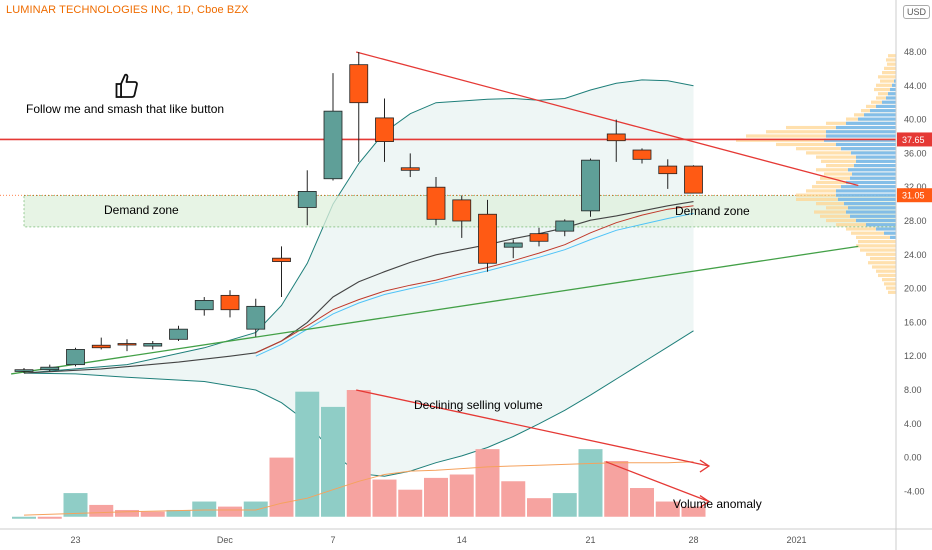 This screenshot has width=932, height=550. What do you see at coordinates (917, 12) in the screenshot?
I see `currency-selector: USD` at bounding box center [917, 12].